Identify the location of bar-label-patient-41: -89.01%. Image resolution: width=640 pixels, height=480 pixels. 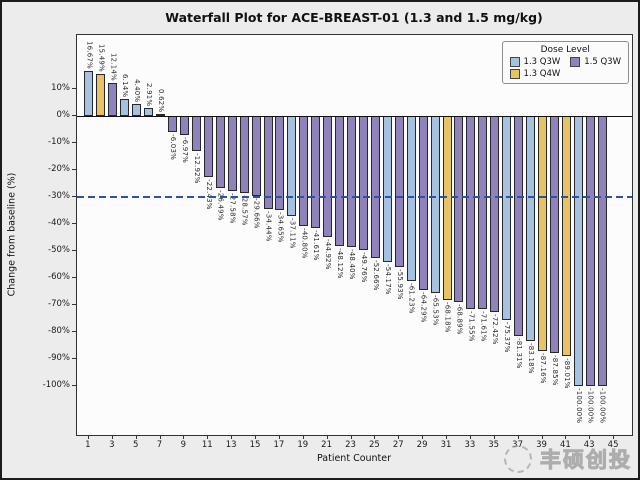
(566, 373).